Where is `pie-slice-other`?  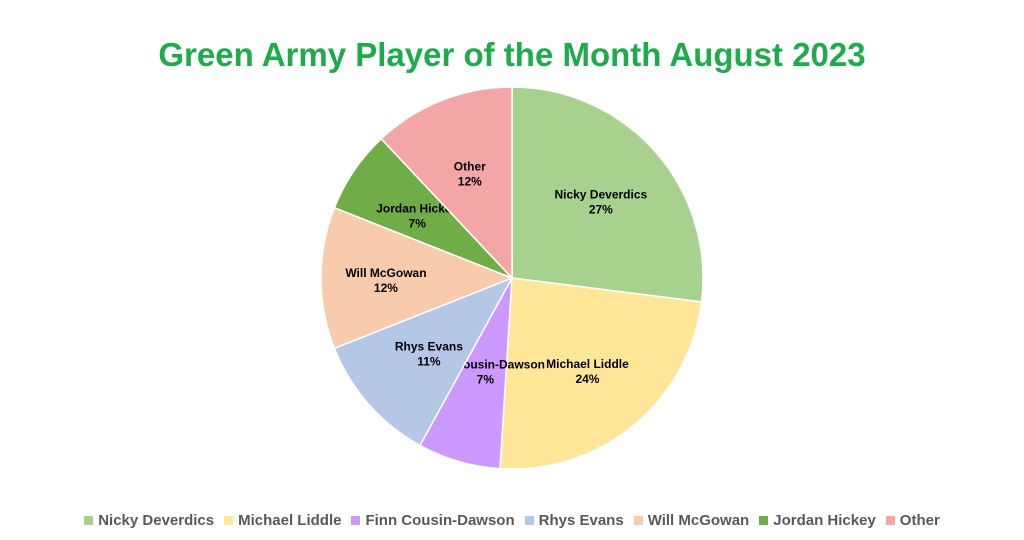 pie-slice-other is located at coordinates (446, 183).